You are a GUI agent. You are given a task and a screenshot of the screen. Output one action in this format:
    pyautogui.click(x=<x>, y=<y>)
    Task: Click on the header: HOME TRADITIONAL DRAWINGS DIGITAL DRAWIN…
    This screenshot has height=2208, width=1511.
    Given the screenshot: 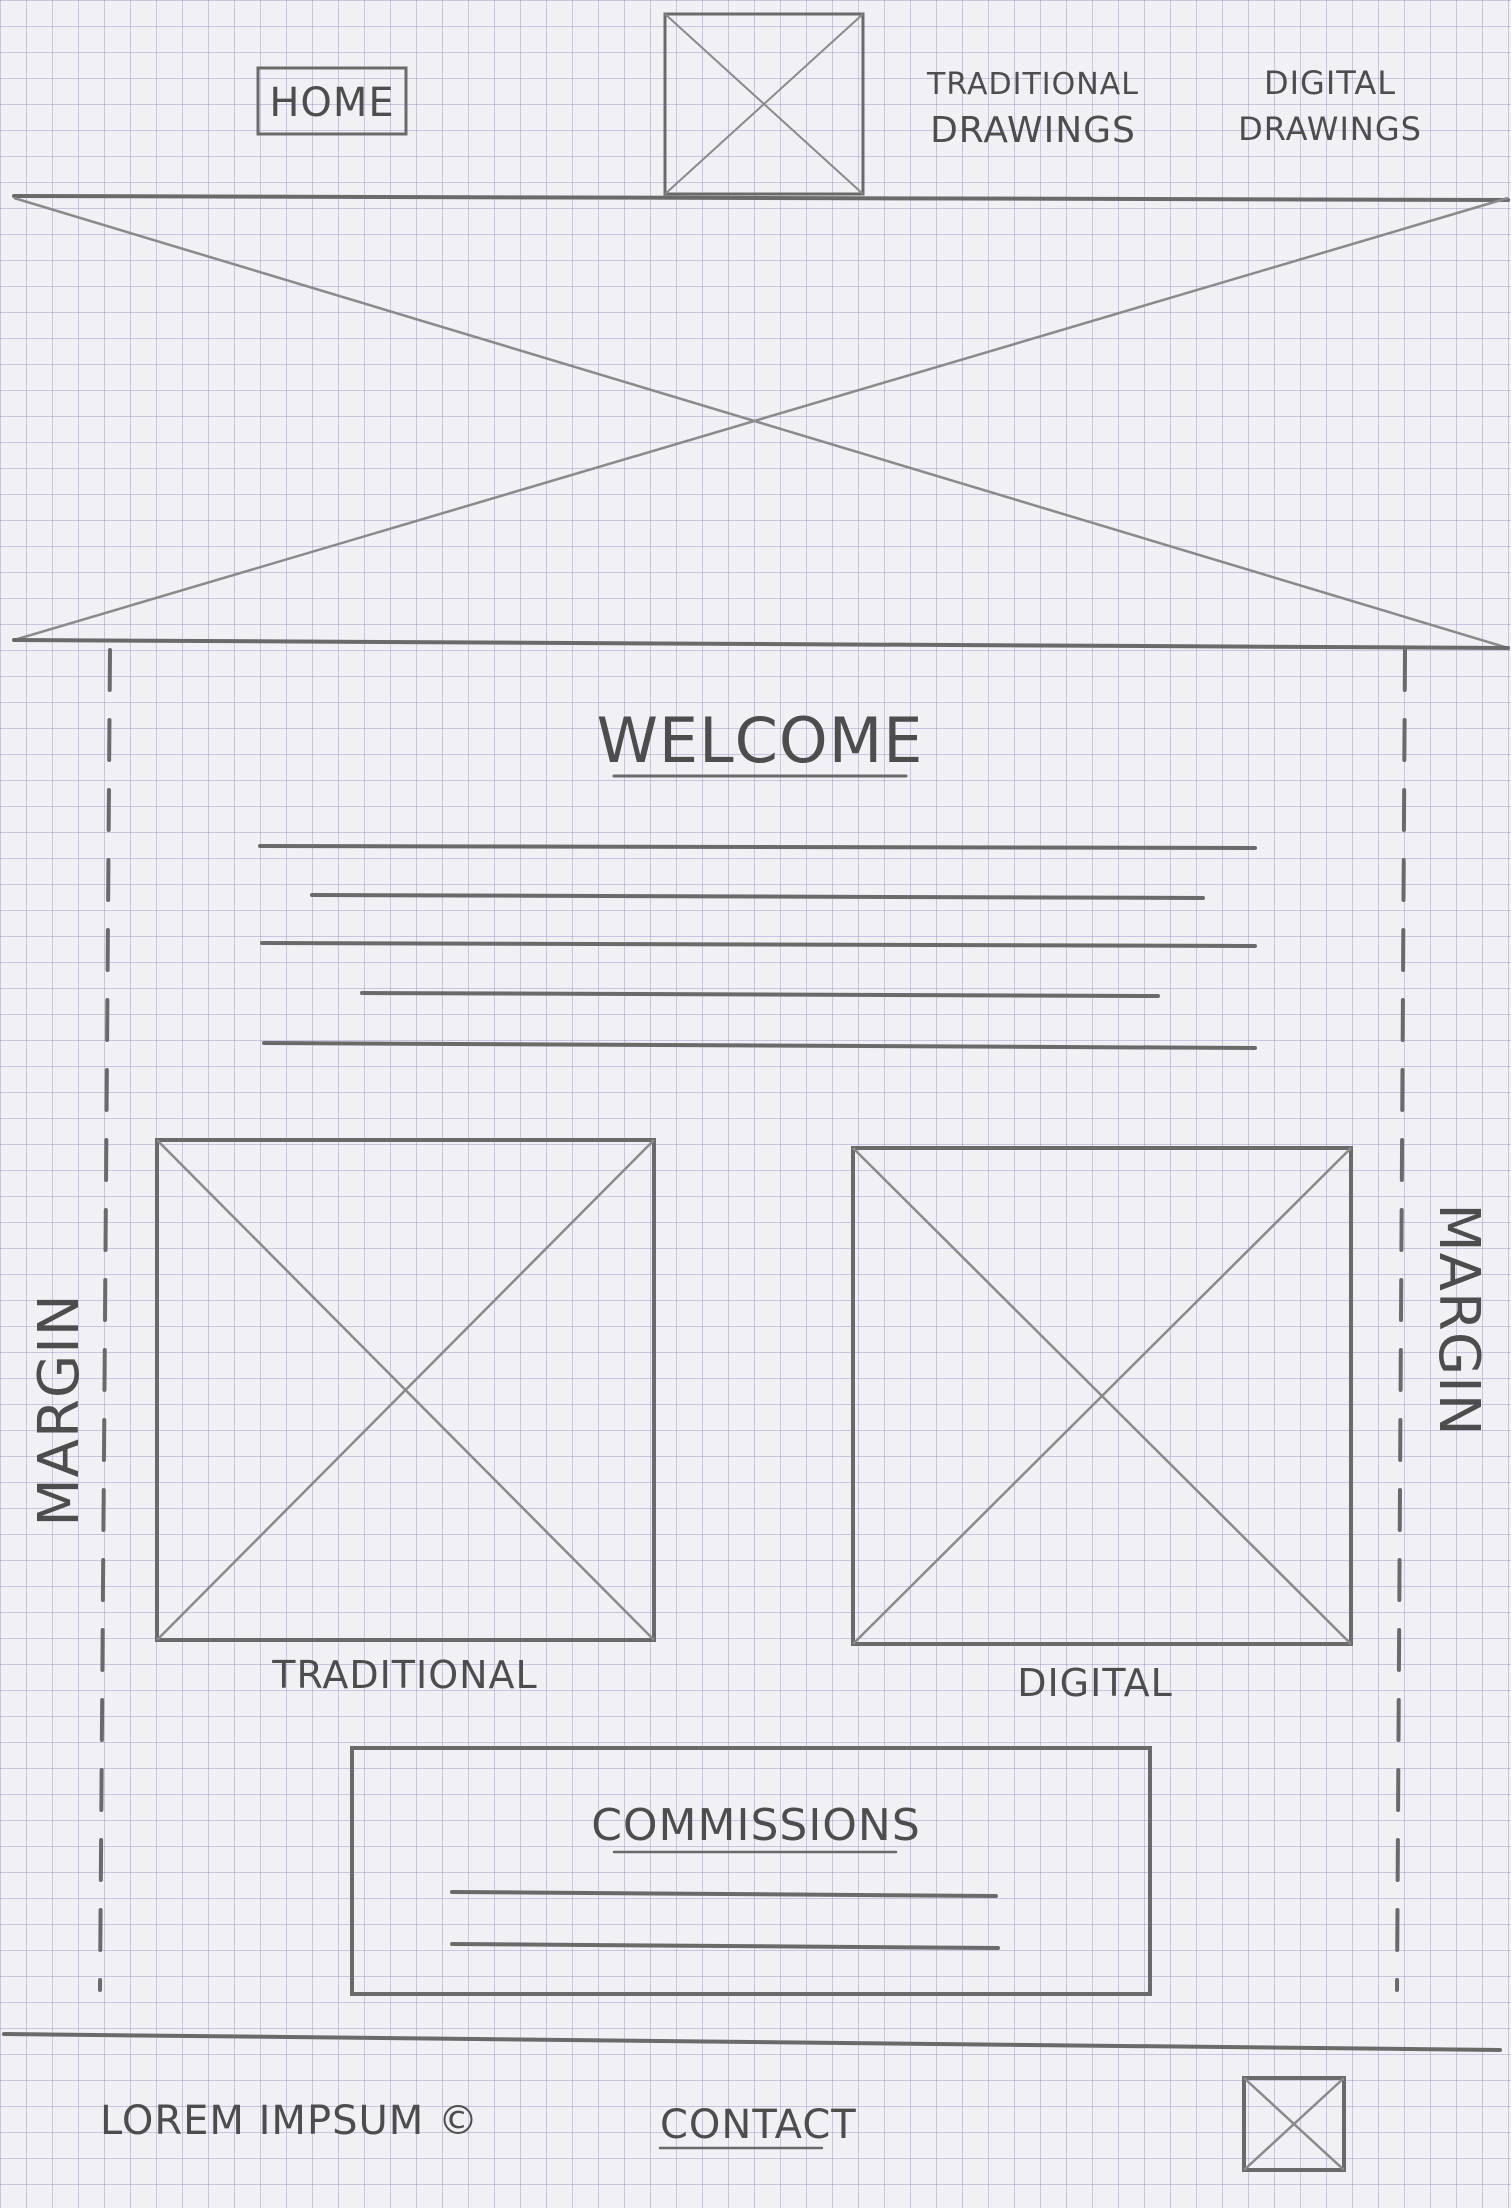 What is the action you would take?
    pyautogui.click(x=761, y=107)
    